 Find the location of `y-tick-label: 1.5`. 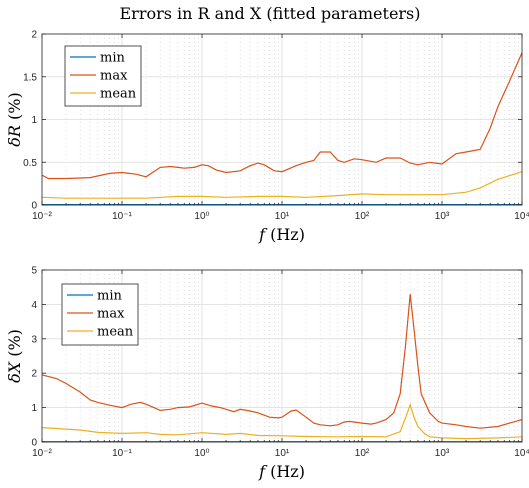

y-tick-label: 1.5 is located at coordinates (30, 77).